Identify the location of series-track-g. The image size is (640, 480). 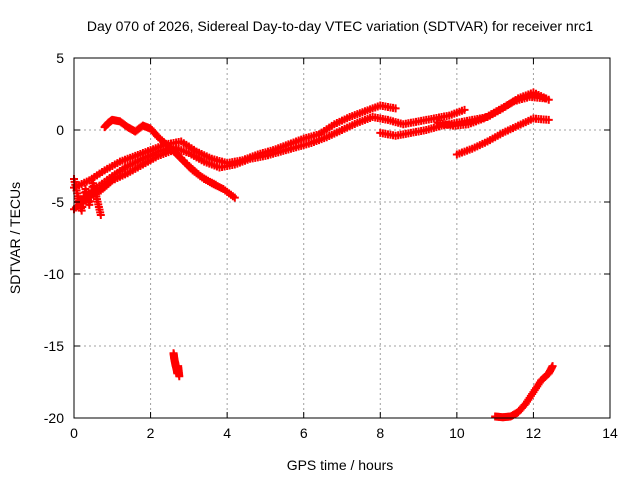
(491, 111).